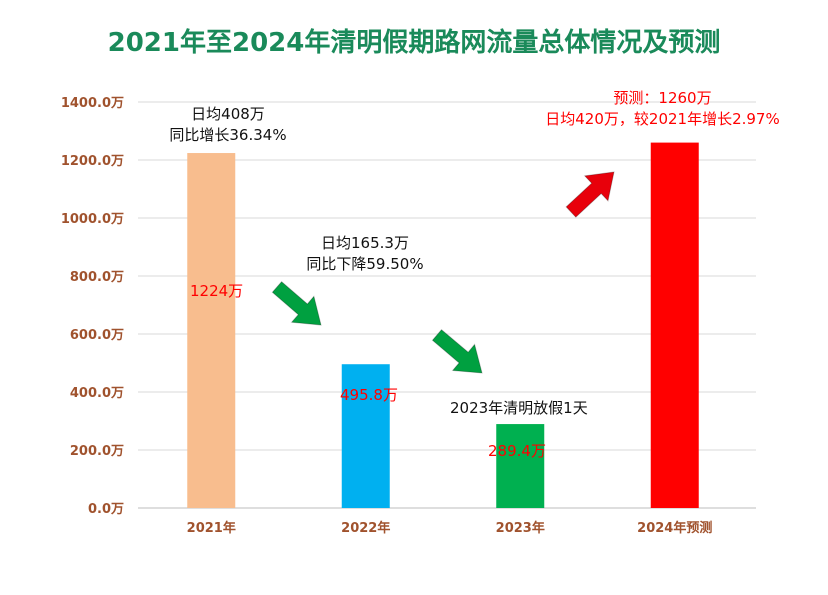 The height and width of the screenshot is (595, 828). I want to click on annotation-2024-line1: 预测：1260万, so click(662, 98).